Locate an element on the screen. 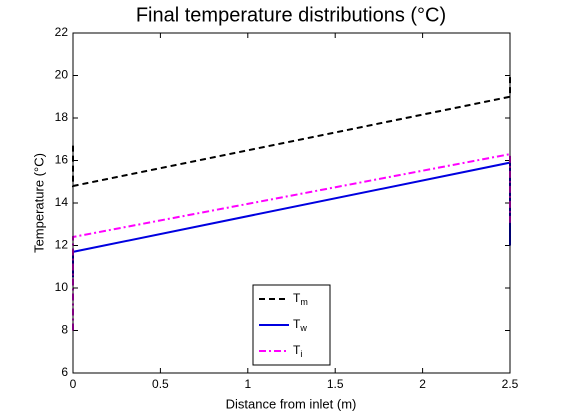  y-tick-label: 18 is located at coordinates (62, 117).